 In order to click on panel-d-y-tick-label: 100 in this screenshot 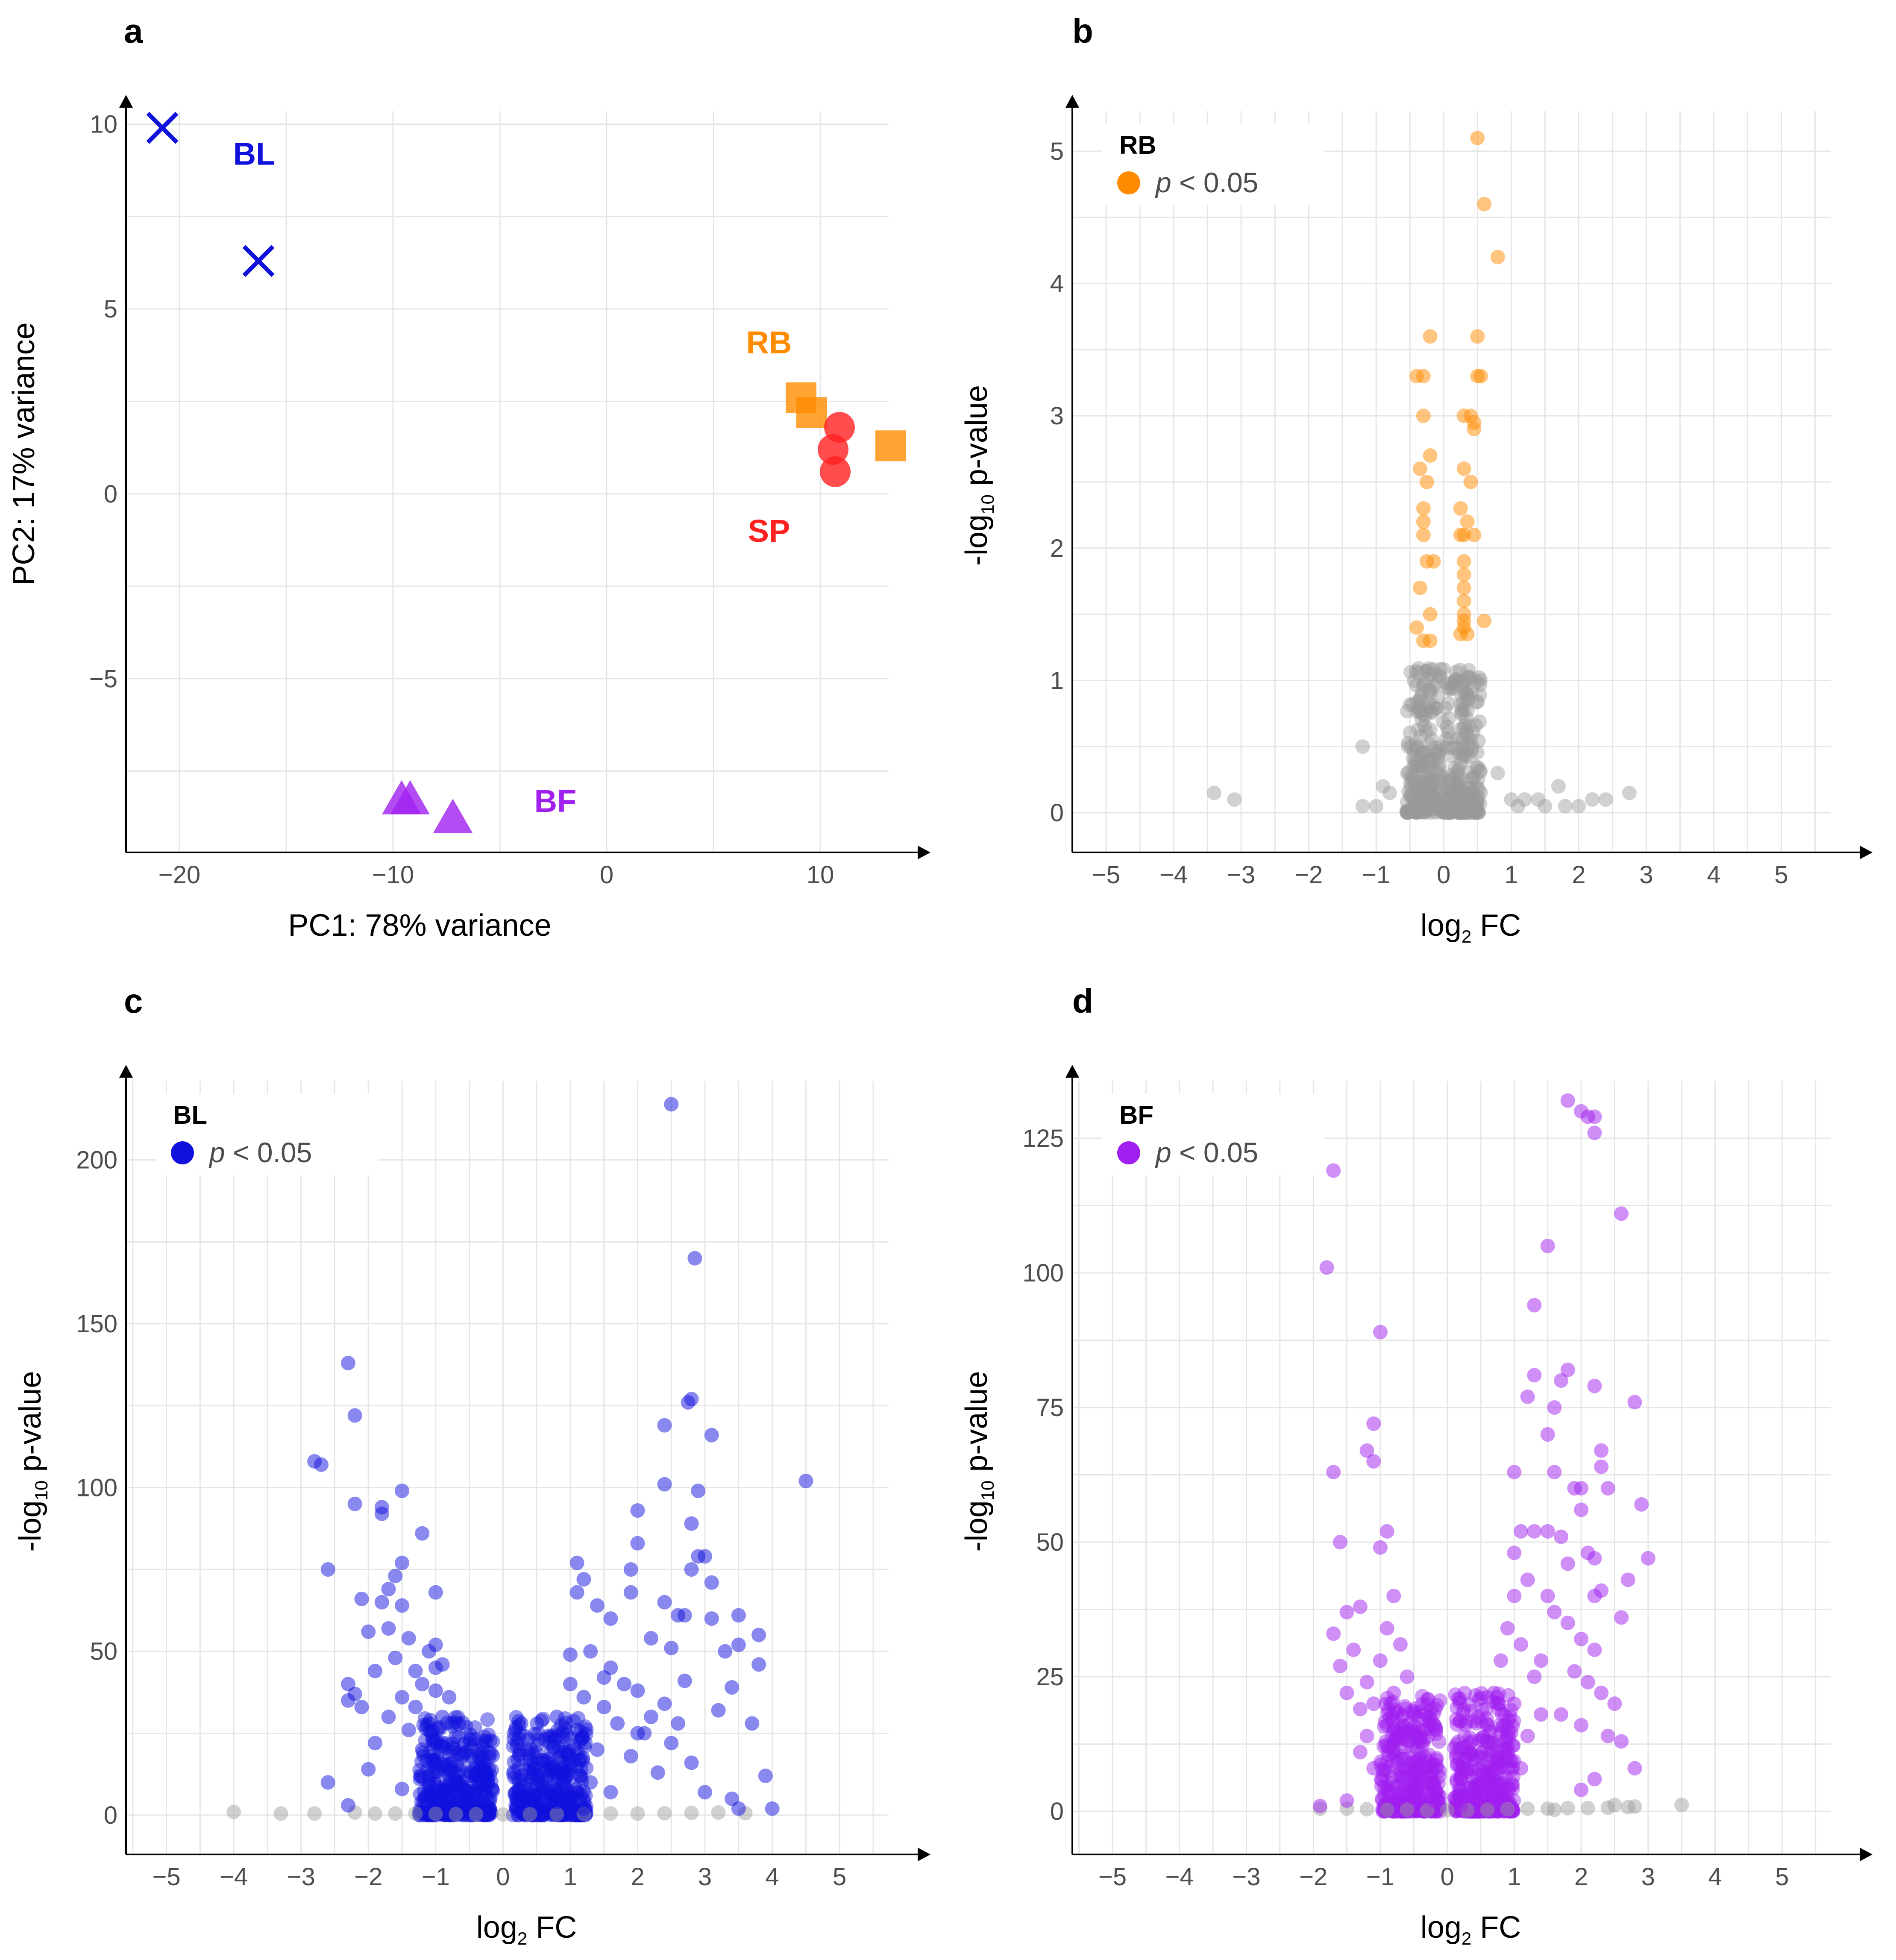, I will do `click(1043, 1273)`.